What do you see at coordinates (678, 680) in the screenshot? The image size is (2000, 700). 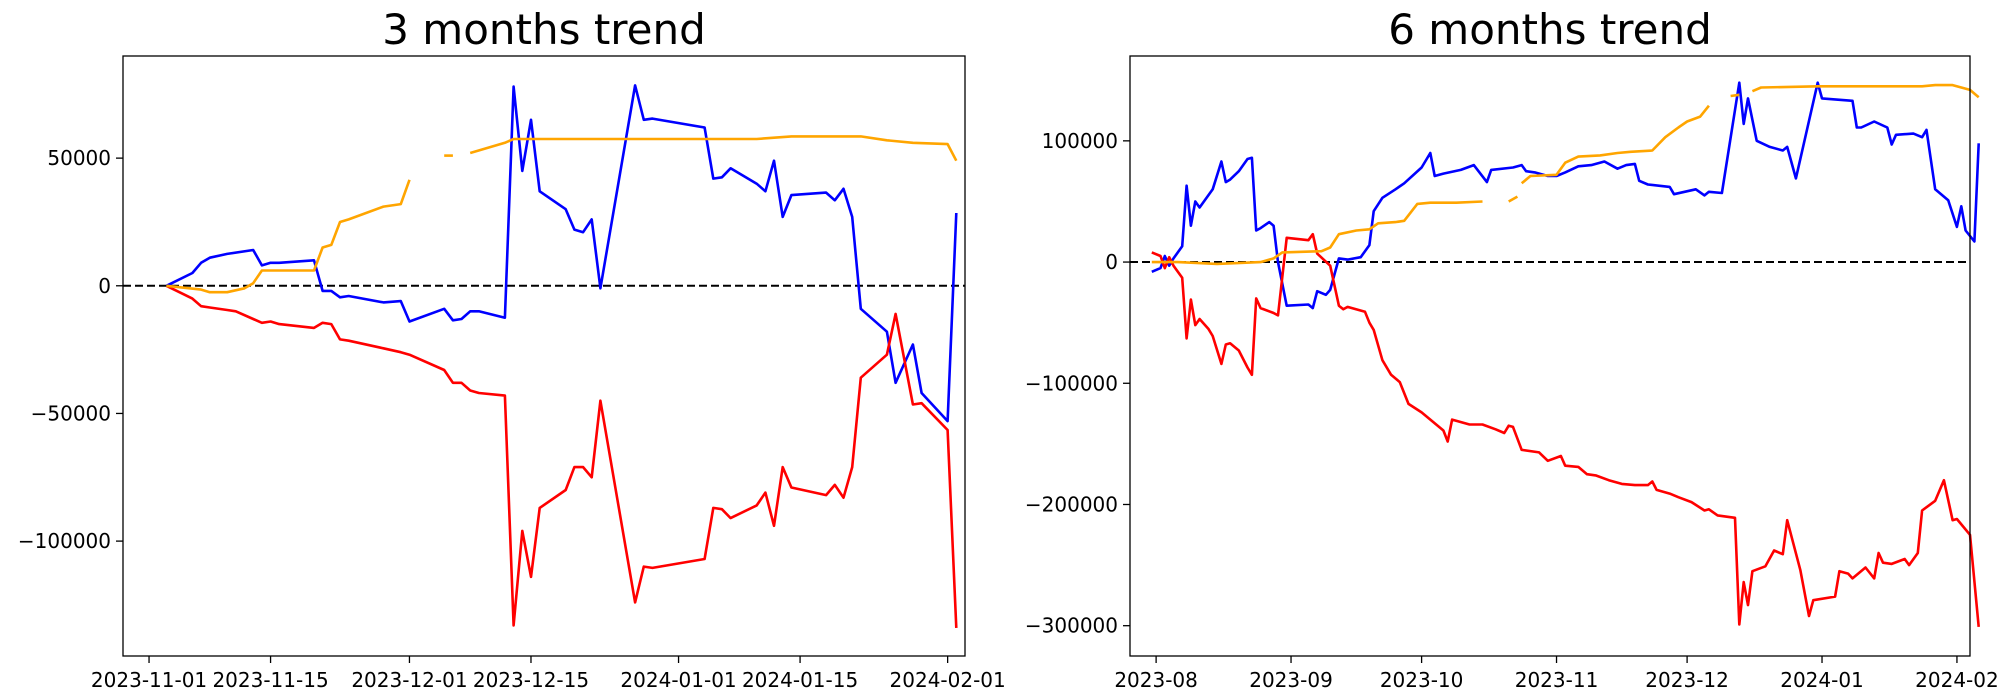 I see `x-tick-label: 2024-01-01` at bounding box center [678, 680].